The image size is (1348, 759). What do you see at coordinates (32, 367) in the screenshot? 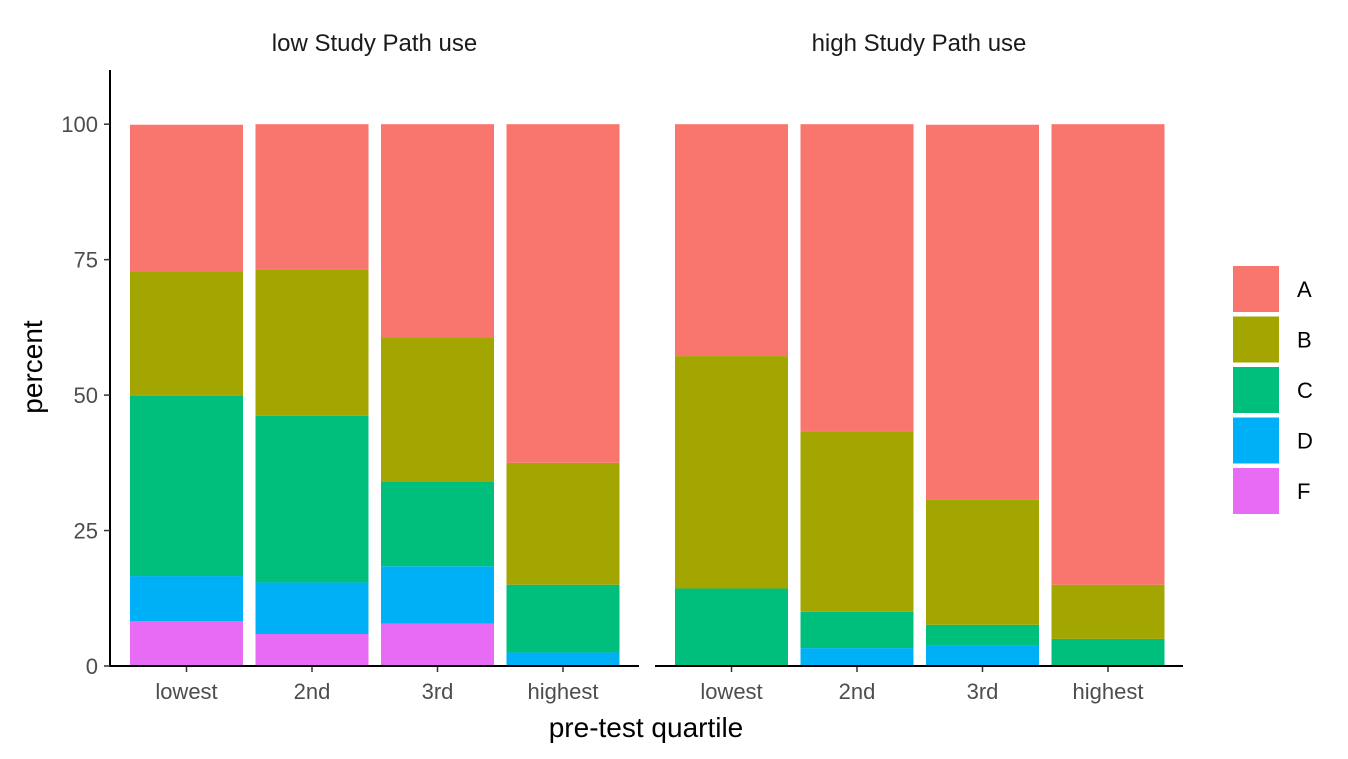
I see `y-axis-title: percent` at bounding box center [32, 367].